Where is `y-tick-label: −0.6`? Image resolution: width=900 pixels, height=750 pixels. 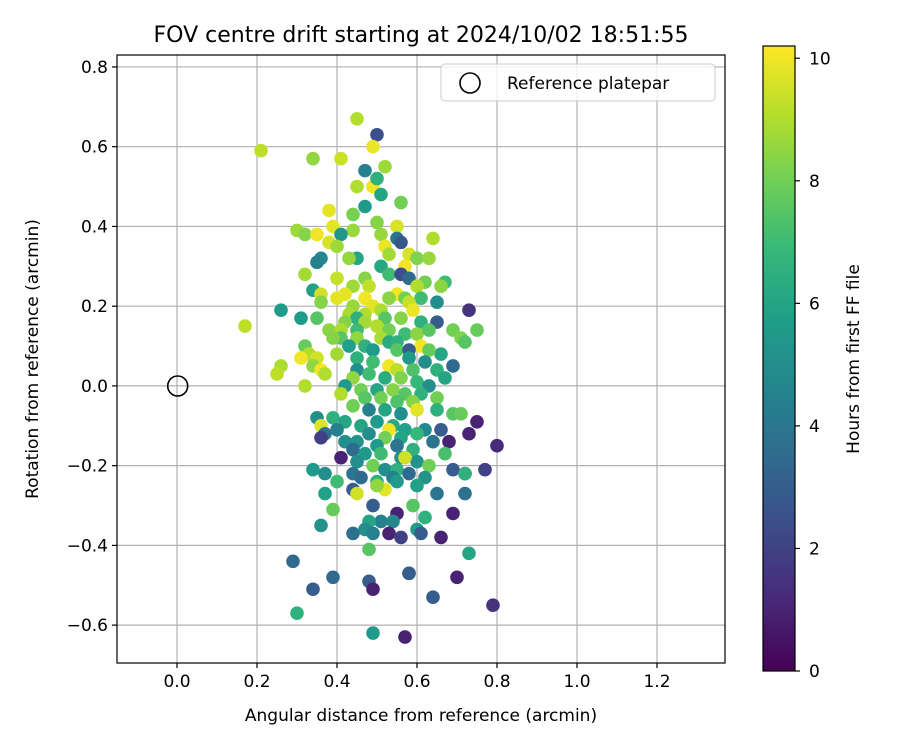 y-tick-label: −0.6 is located at coordinates (87, 626).